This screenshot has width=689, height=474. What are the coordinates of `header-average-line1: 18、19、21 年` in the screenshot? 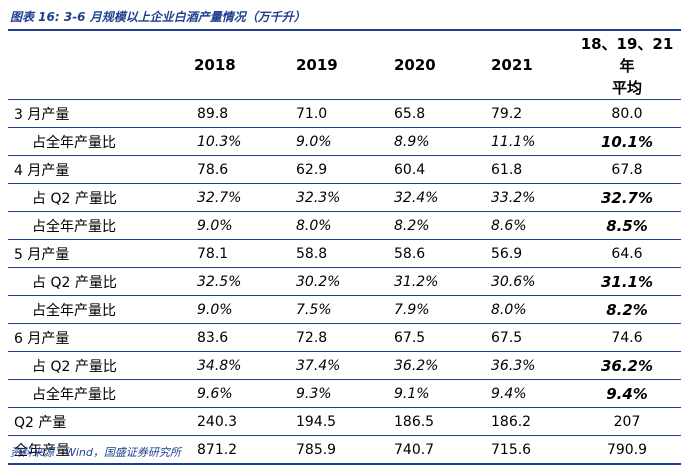 It's located at (627, 55).